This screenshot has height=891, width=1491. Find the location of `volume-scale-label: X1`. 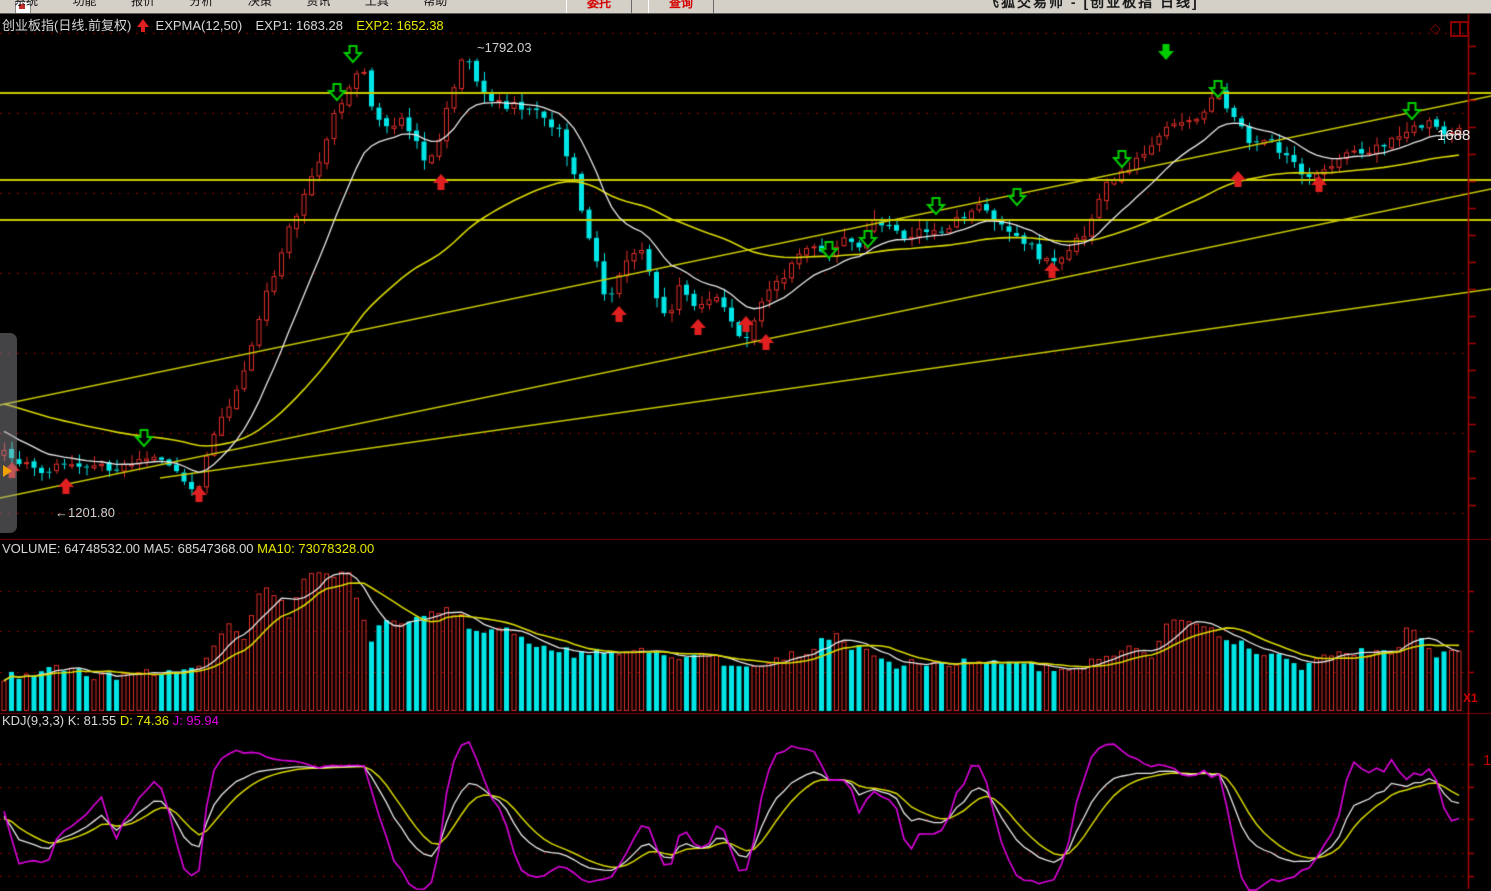

volume-scale-label: X1 is located at coordinates (1470, 698).